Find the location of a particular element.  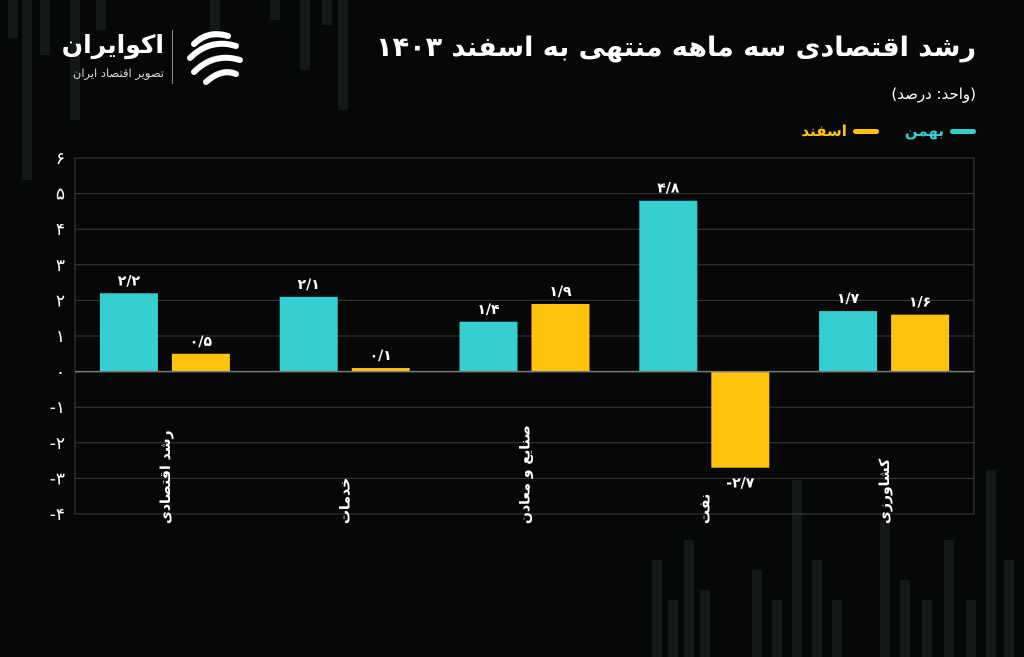

y-tick-label: ۱ is located at coordinates (60, 337).